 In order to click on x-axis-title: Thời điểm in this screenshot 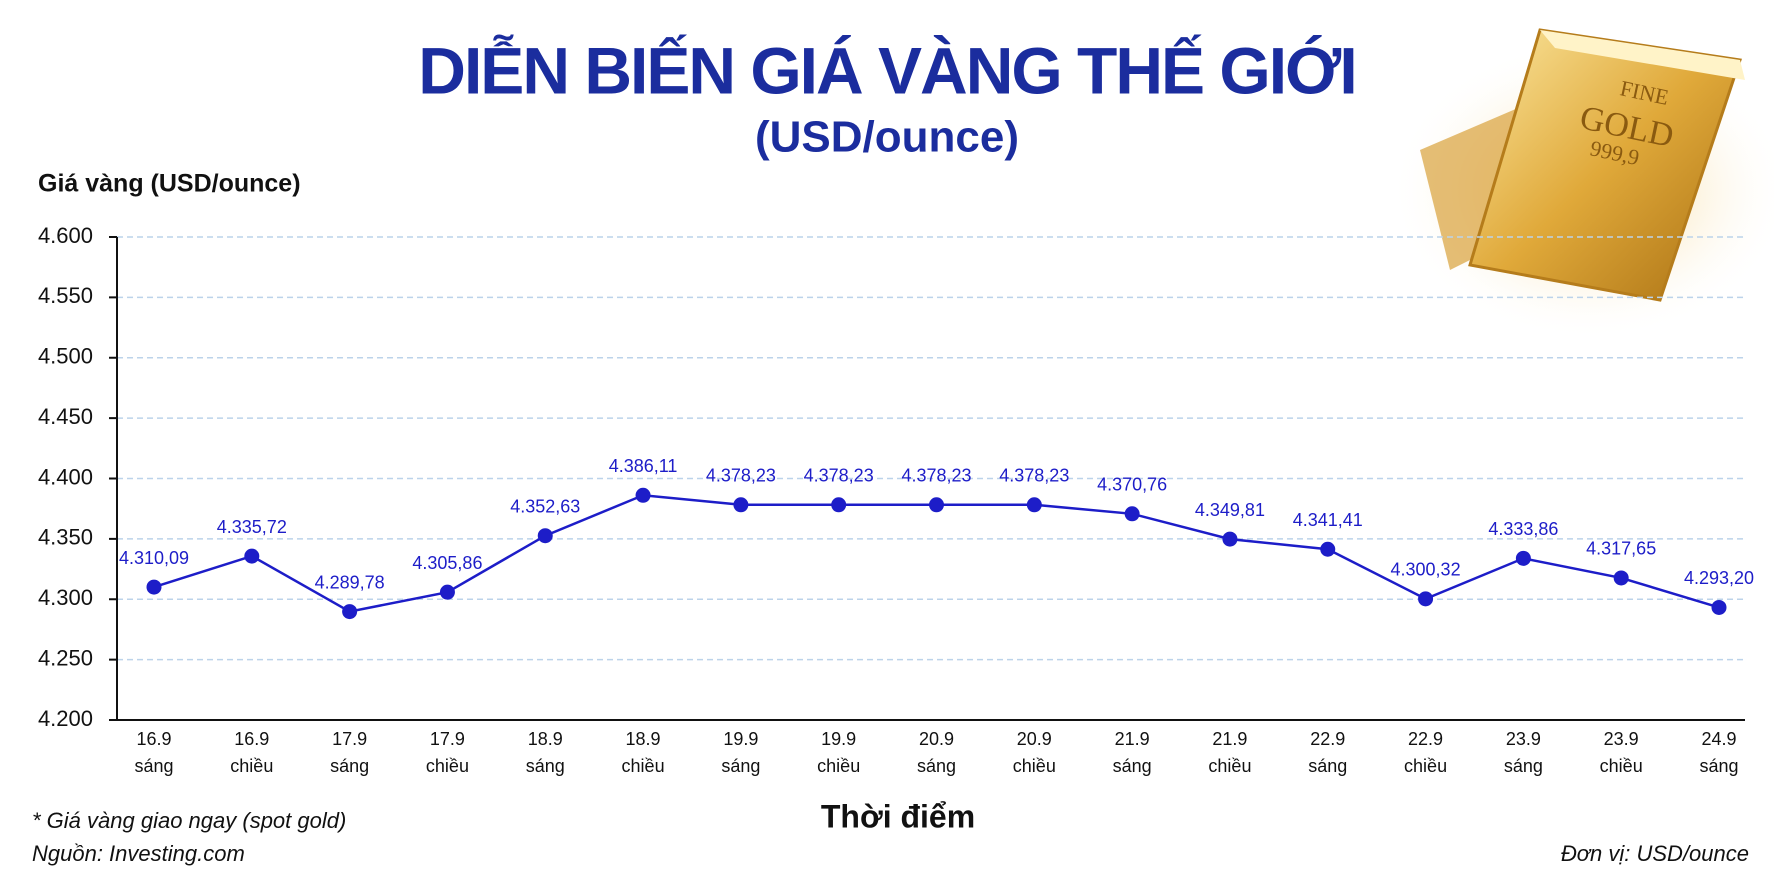, I will do `click(898, 816)`.